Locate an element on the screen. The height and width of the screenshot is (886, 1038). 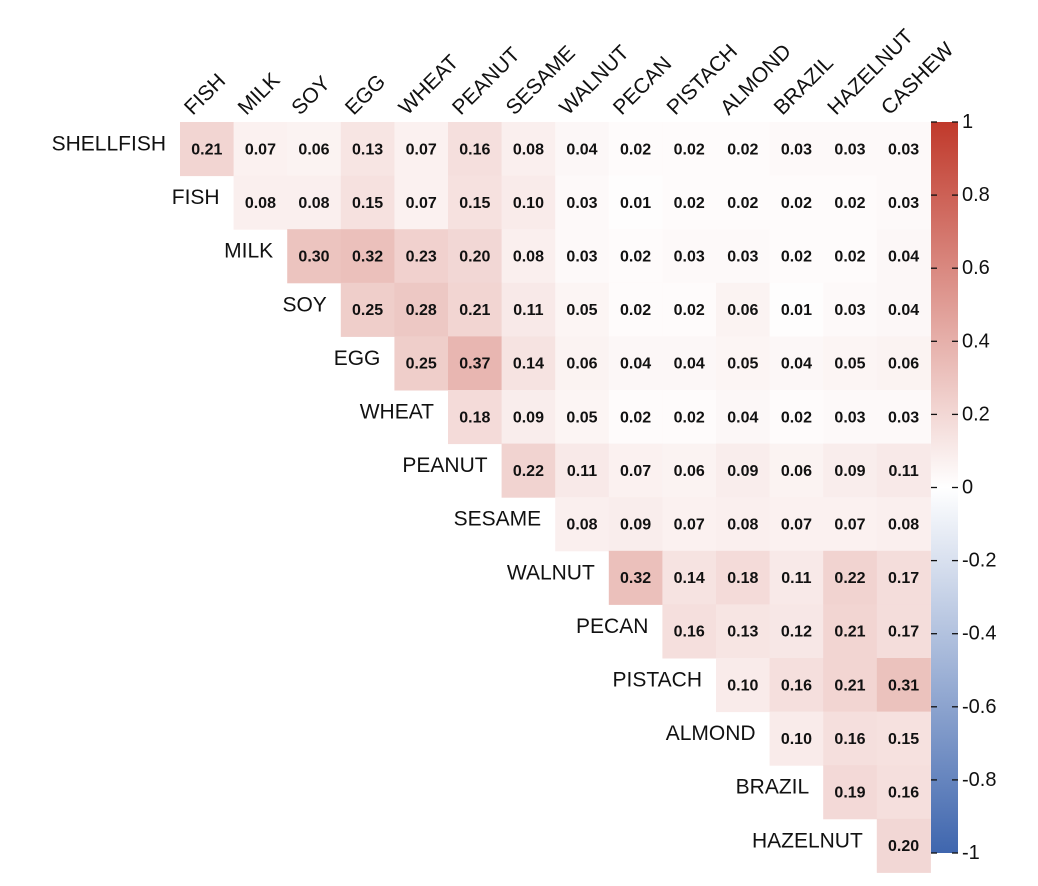
cell-value-label: 0.25 is located at coordinates (421, 364).